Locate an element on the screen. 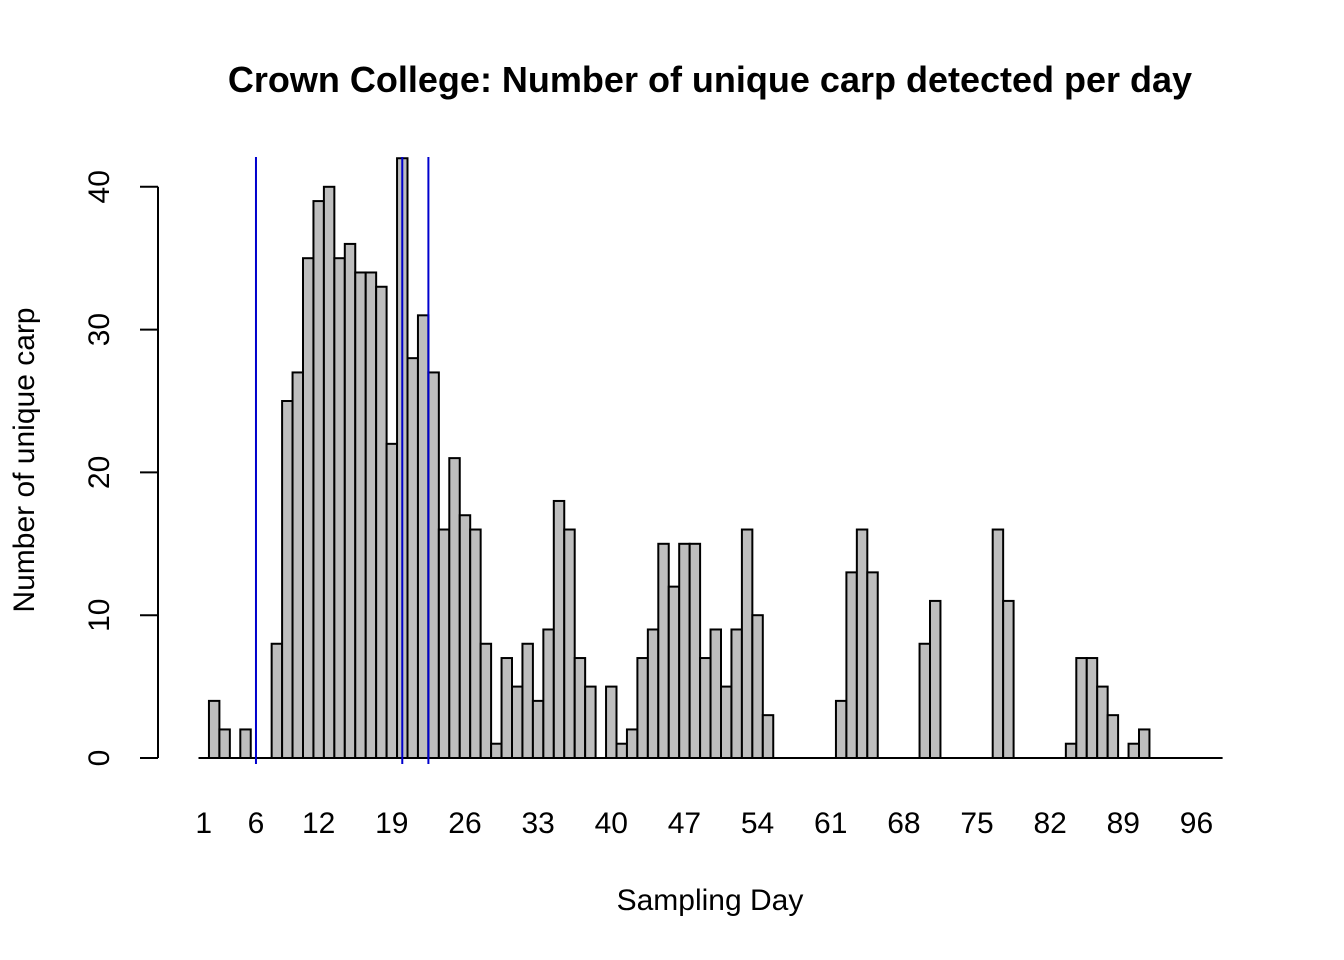  y-tick-label-30: 30 is located at coordinates (99, 329).